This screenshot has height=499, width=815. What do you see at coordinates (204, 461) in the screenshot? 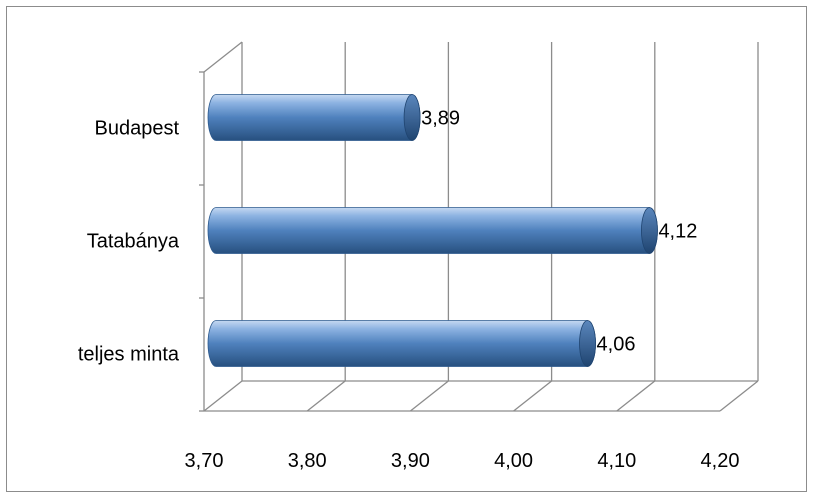
I see `x-tick-label: 3,70` at bounding box center [204, 461].